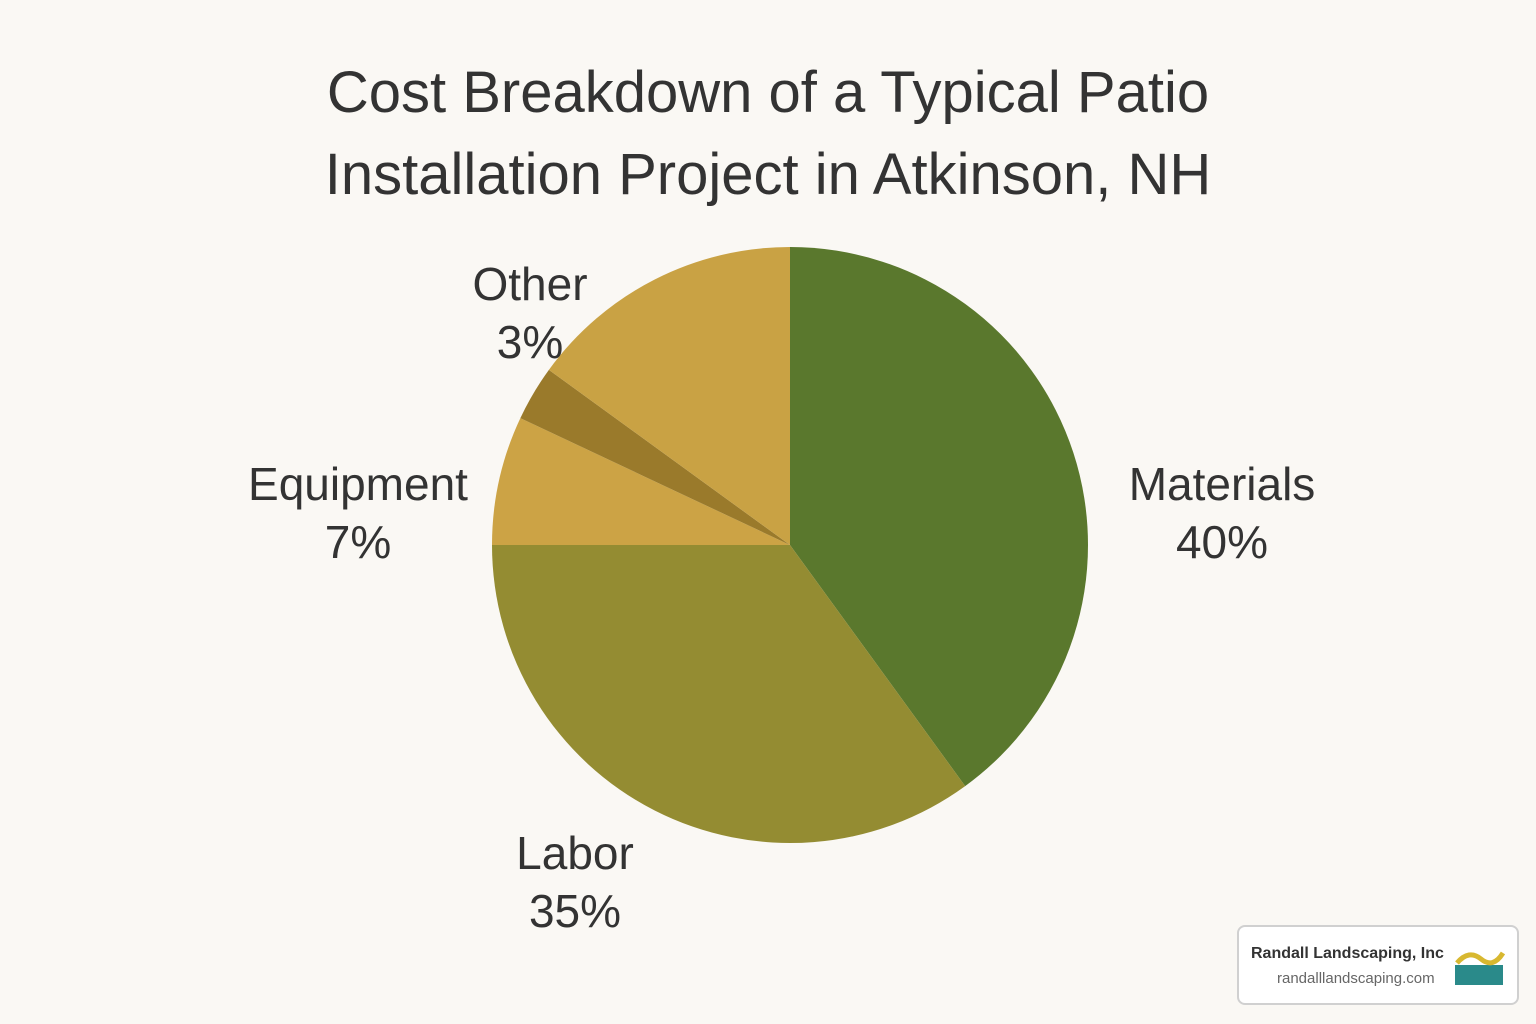  What do you see at coordinates (1222, 484) in the screenshot?
I see `slice-label: Materials` at bounding box center [1222, 484].